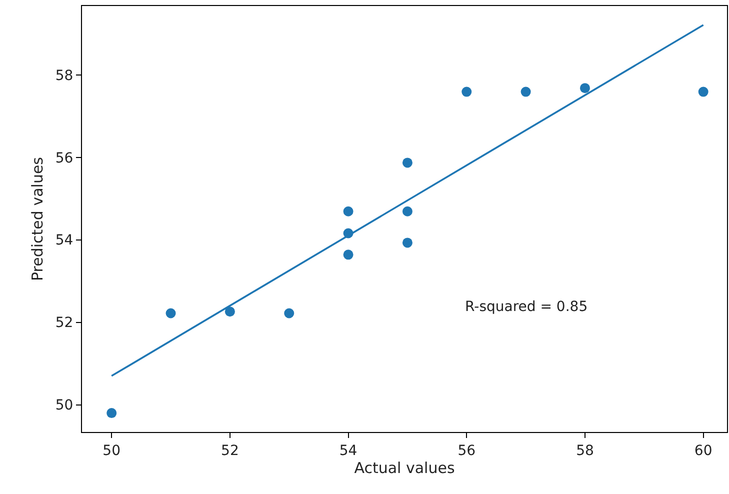 The image size is (729, 494). I want to click on annotation: R-squared = 0.85, so click(526, 307).